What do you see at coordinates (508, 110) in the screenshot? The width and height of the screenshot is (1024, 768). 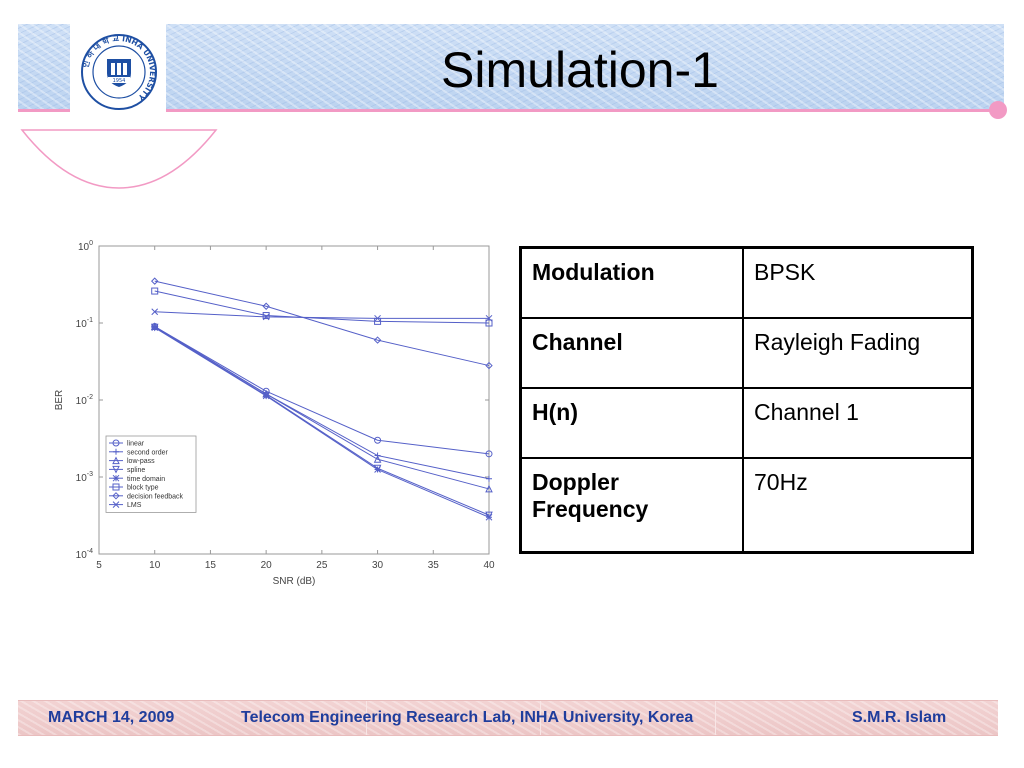 I see `header-divider` at bounding box center [508, 110].